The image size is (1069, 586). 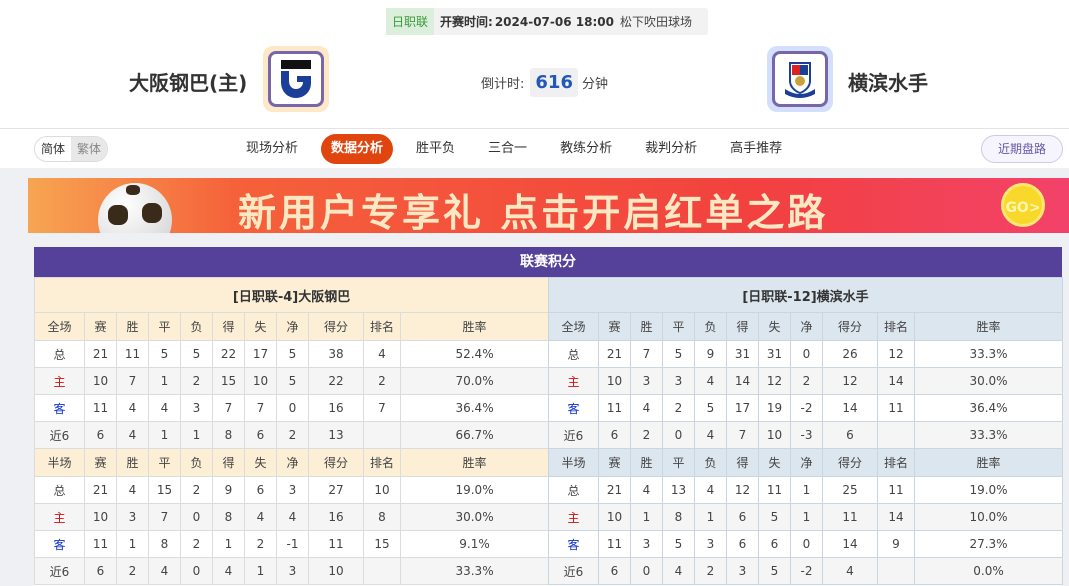 I want to click on recent-handicap-button: 近期盘路, so click(x=1022, y=149).